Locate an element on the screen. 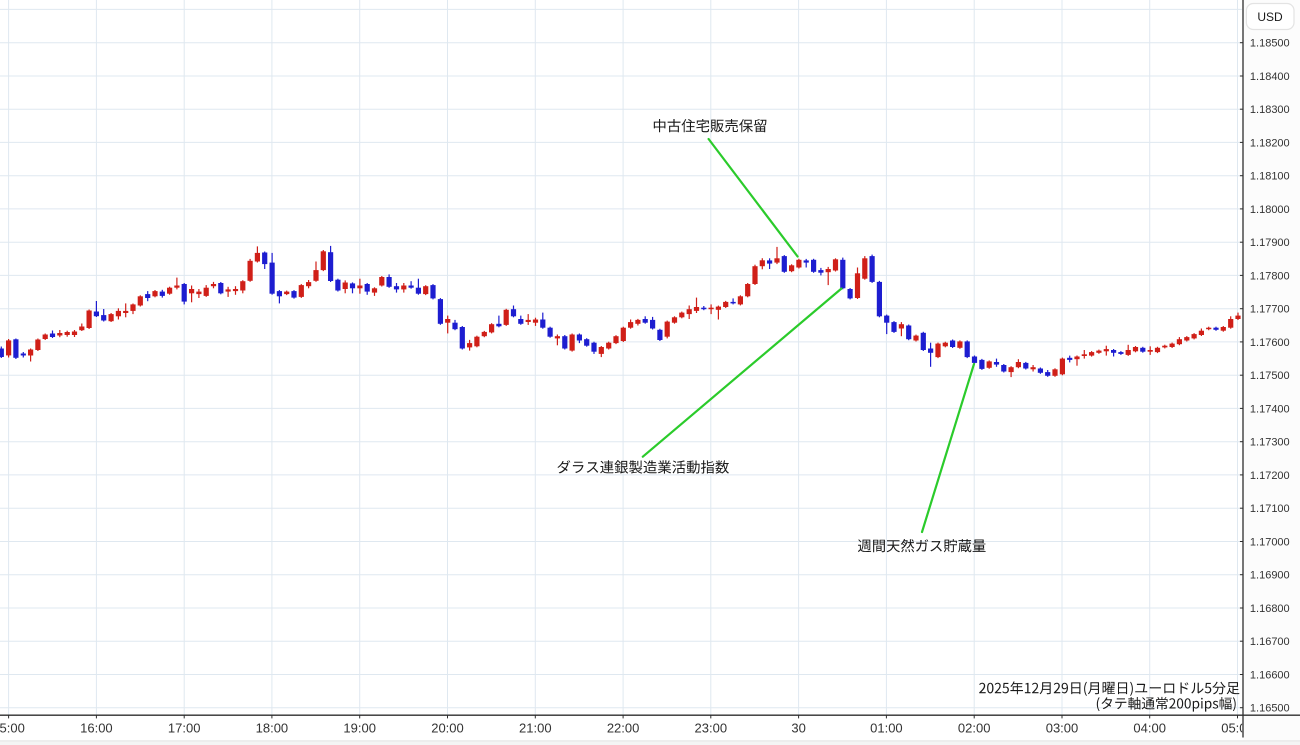 The height and width of the screenshot is (745, 1300). svg-text: 1.17100 is located at coordinates (1270, 509).